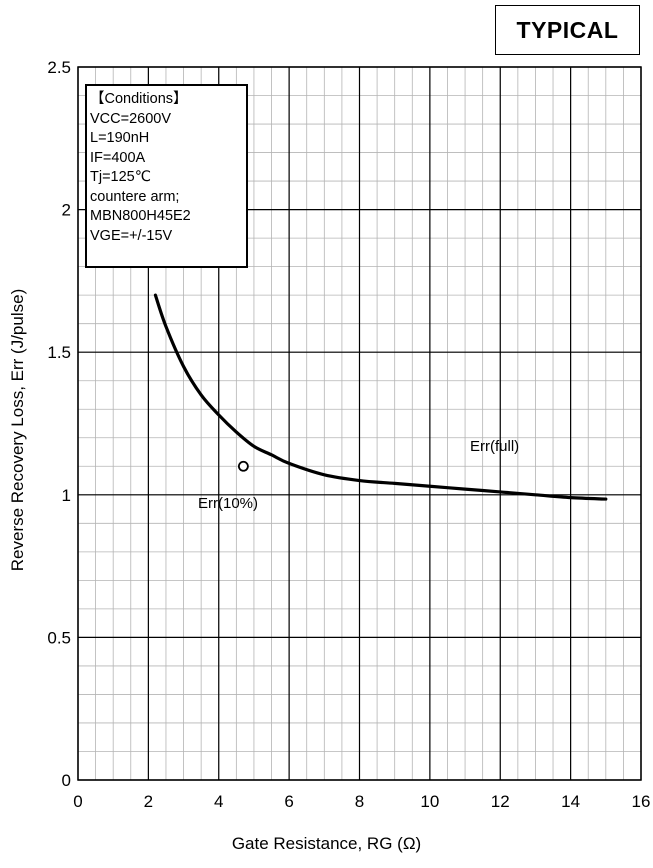  Describe the element at coordinates (218, 801) in the screenshot. I see `x-tick-label: 4` at that location.